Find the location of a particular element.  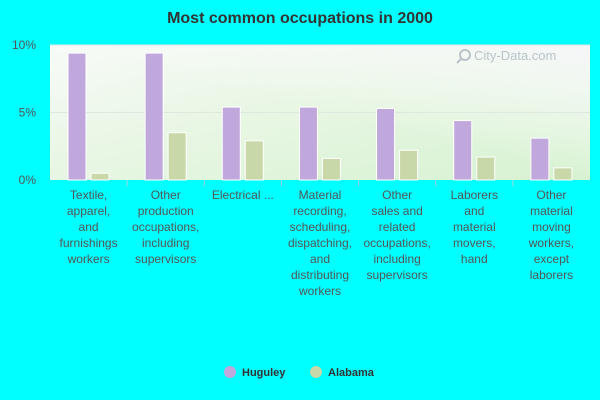

y-tick-label: 10% is located at coordinates (24, 45).